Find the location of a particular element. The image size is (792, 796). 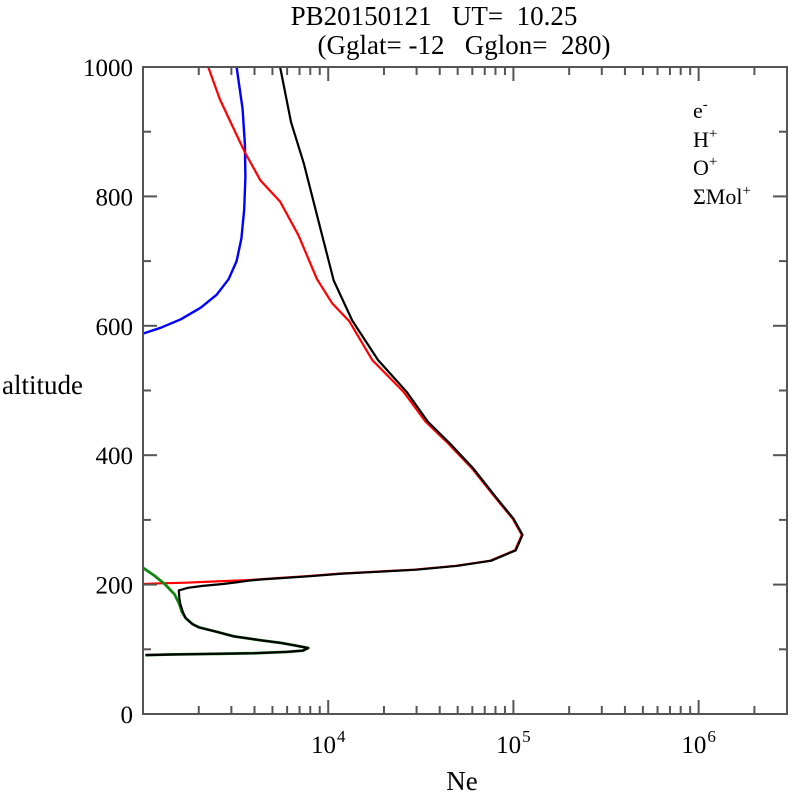

y-tick-labels: 0 200 400 600 800 1000 is located at coordinates (108, 392).